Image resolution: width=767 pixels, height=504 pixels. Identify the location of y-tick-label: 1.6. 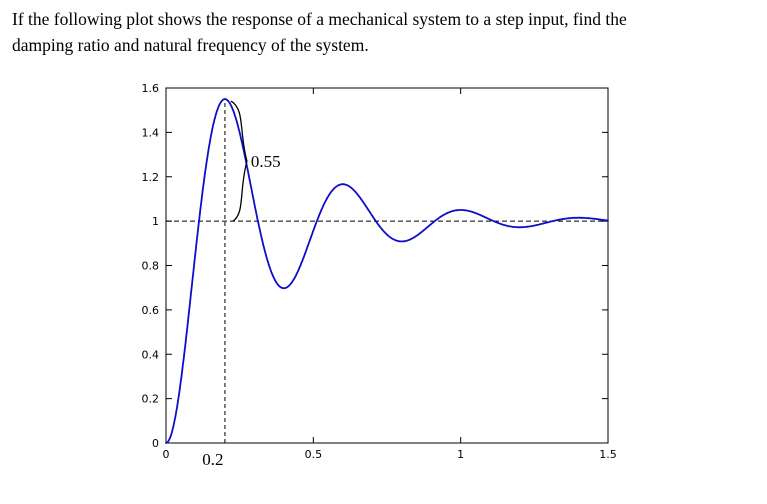
(151, 88).